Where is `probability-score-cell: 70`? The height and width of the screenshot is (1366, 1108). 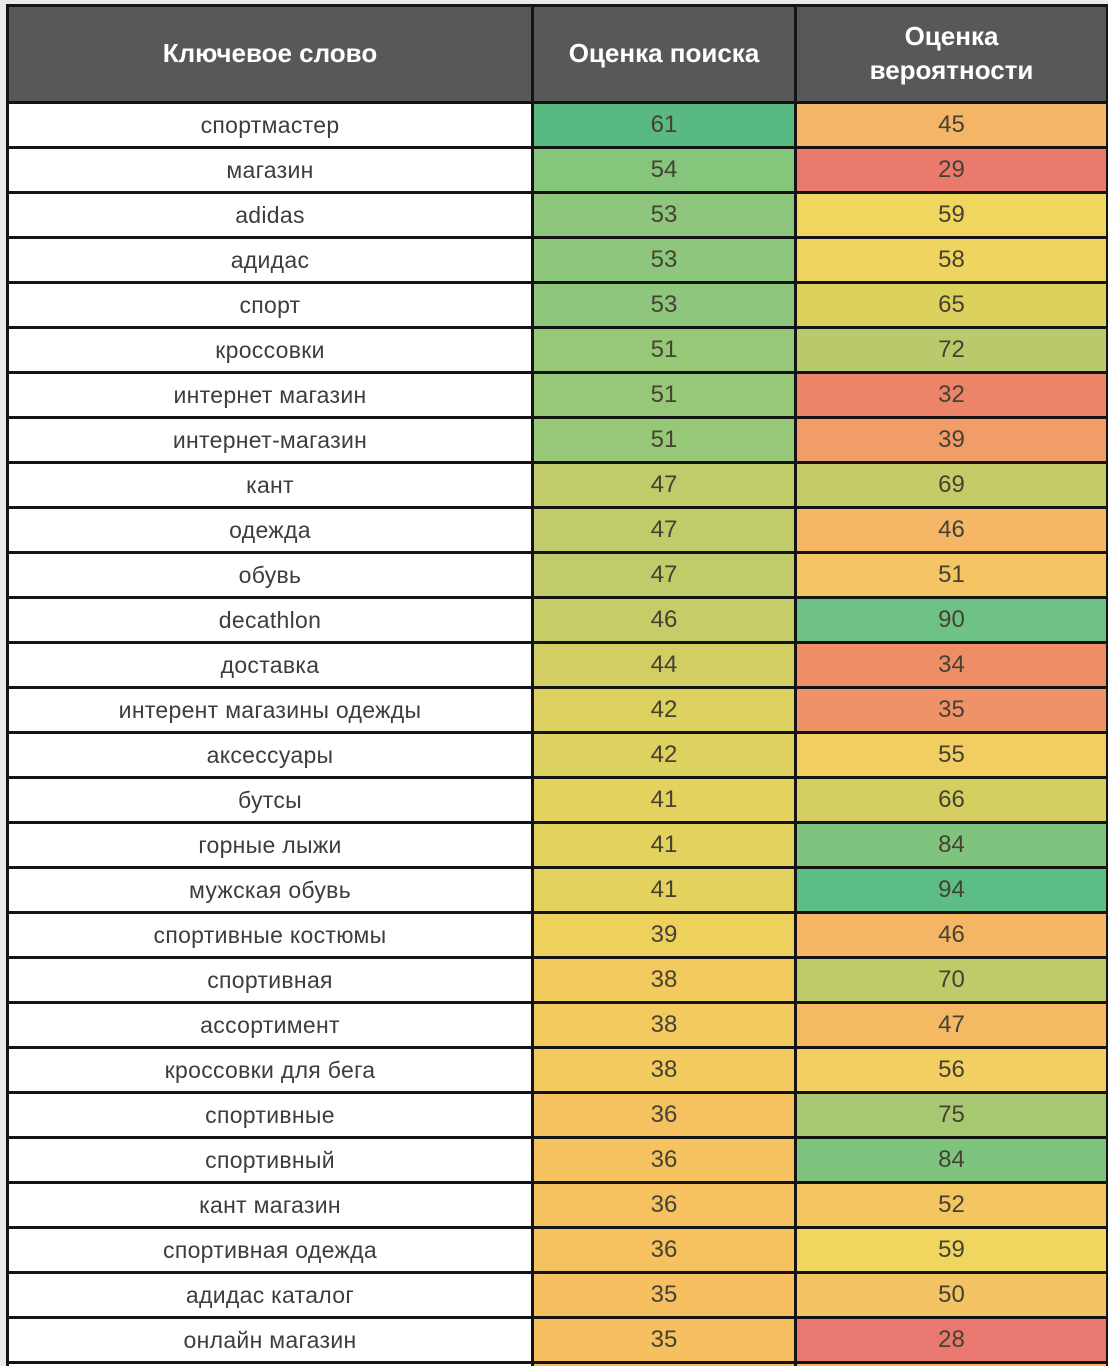
probability-score-cell: 70 is located at coordinates (951, 980).